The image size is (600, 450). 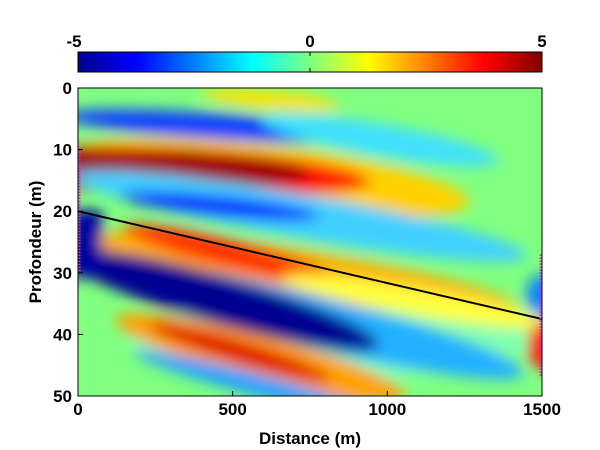 I want to click on wave-band-blue-bottom, so click(x=260, y=373).